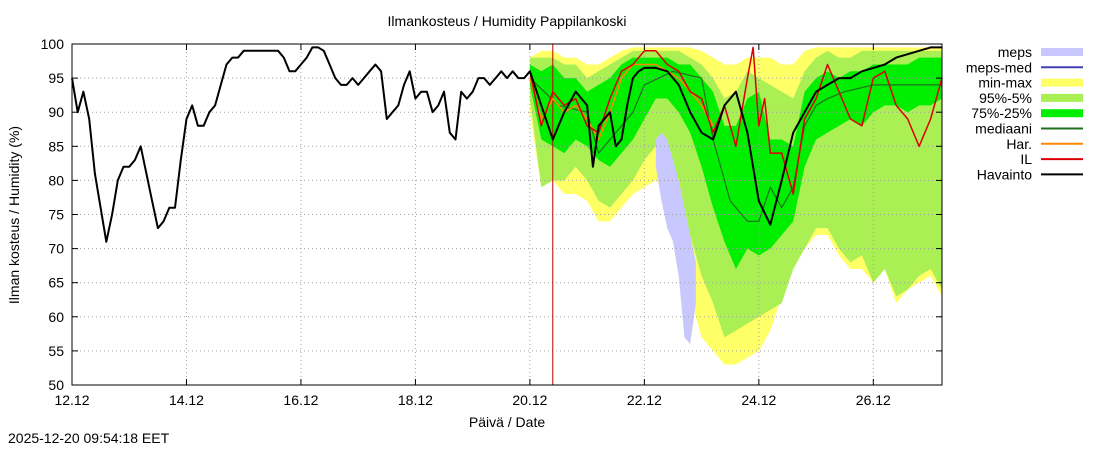  What do you see at coordinates (1015, 52) in the screenshot?
I see `legend-label-meps: meps` at bounding box center [1015, 52].